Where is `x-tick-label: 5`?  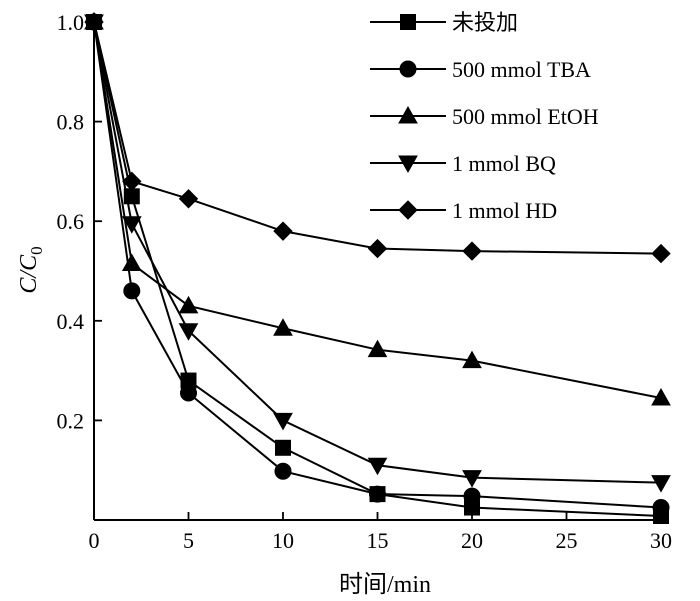 x-tick-label: 5 is located at coordinates (188, 540).